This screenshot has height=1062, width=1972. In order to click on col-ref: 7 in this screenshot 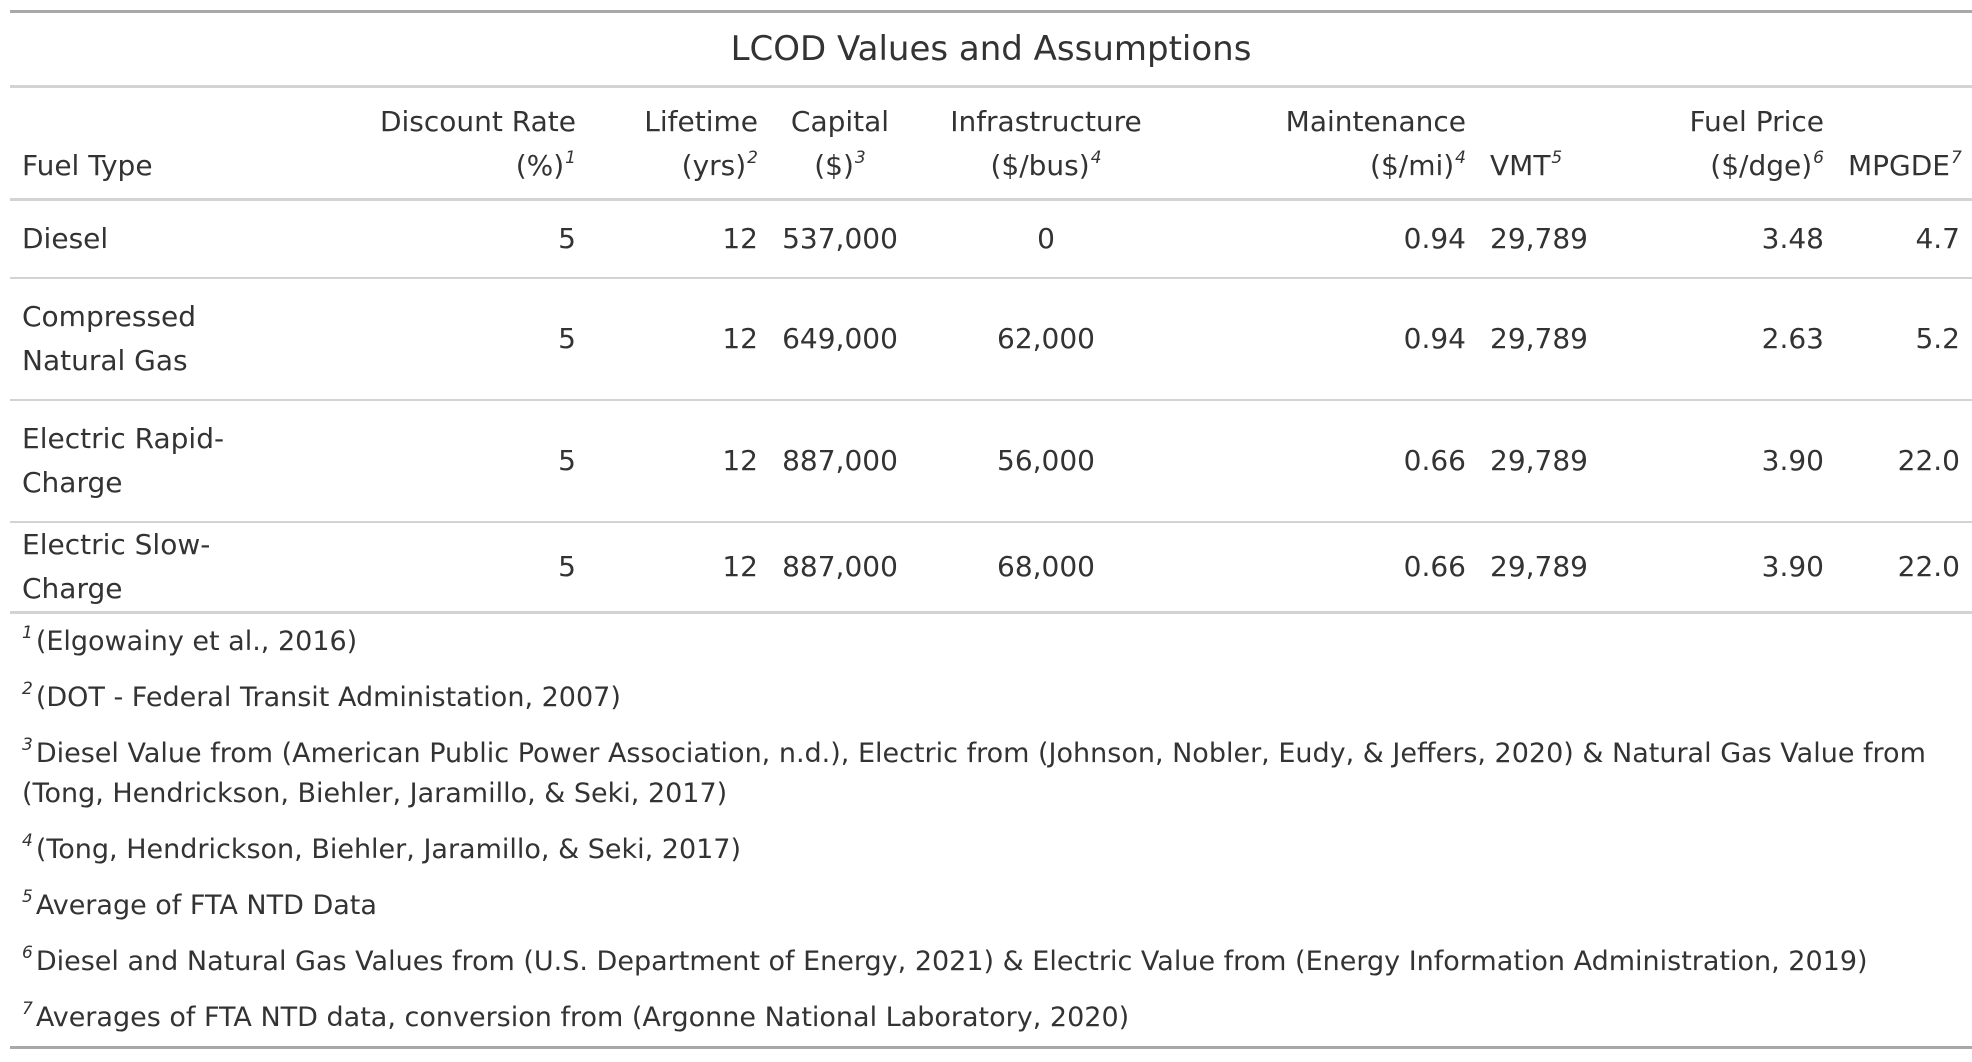, I will do `click(1956, 158)`.